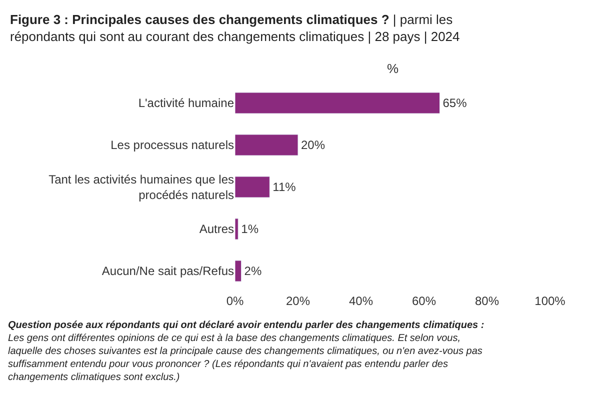  Describe the element at coordinates (313, 145) in the screenshot. I see `data-label: 20%` at that location.